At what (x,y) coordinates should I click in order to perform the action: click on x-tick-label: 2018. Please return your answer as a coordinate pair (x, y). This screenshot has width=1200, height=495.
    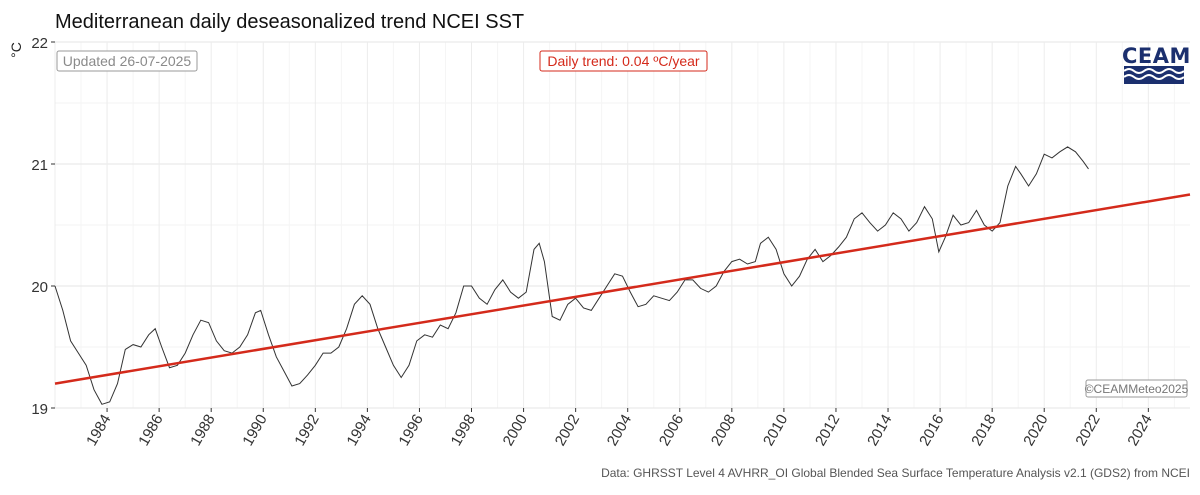
    Looking at the image, I should click on (983, 430).